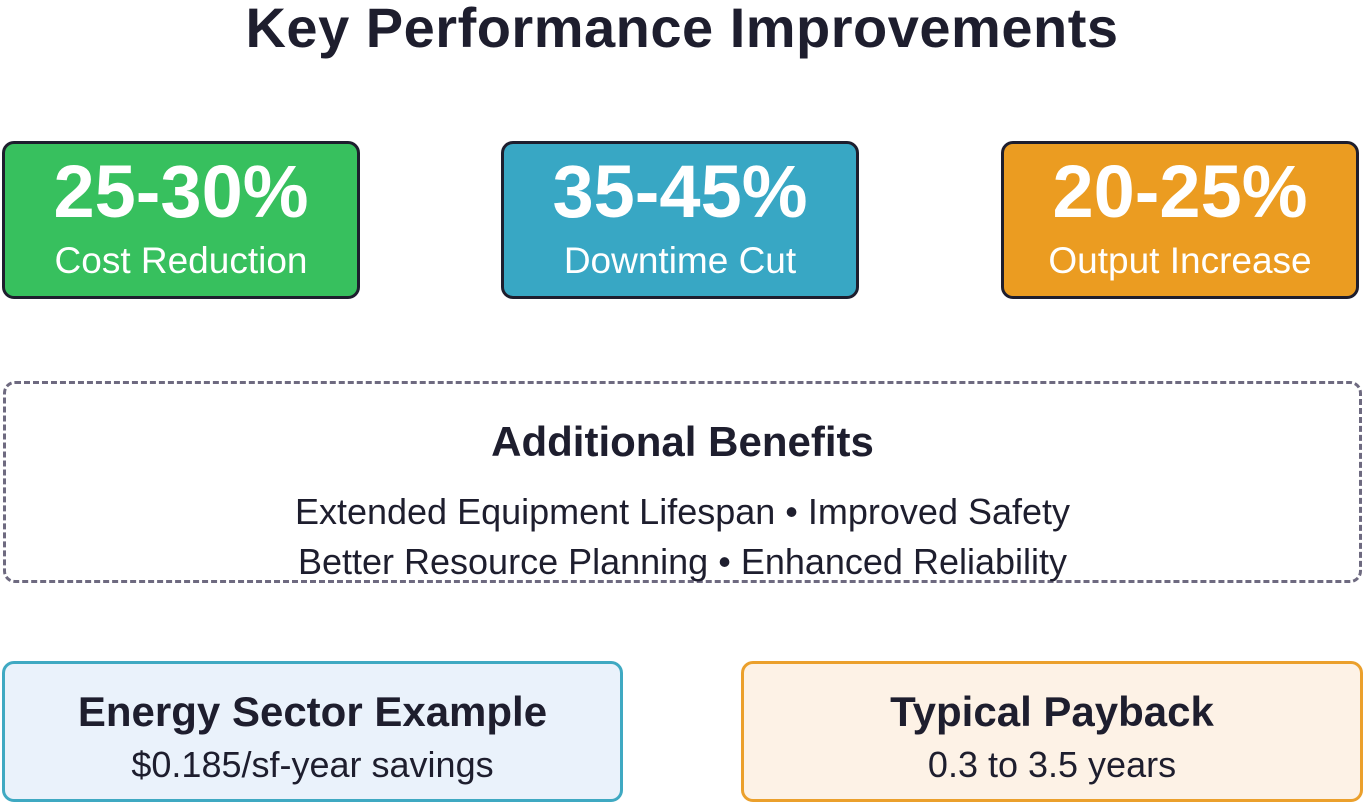  I want to click on energy-example-savings: $0.185/sf-year savings, so click(312, 764).